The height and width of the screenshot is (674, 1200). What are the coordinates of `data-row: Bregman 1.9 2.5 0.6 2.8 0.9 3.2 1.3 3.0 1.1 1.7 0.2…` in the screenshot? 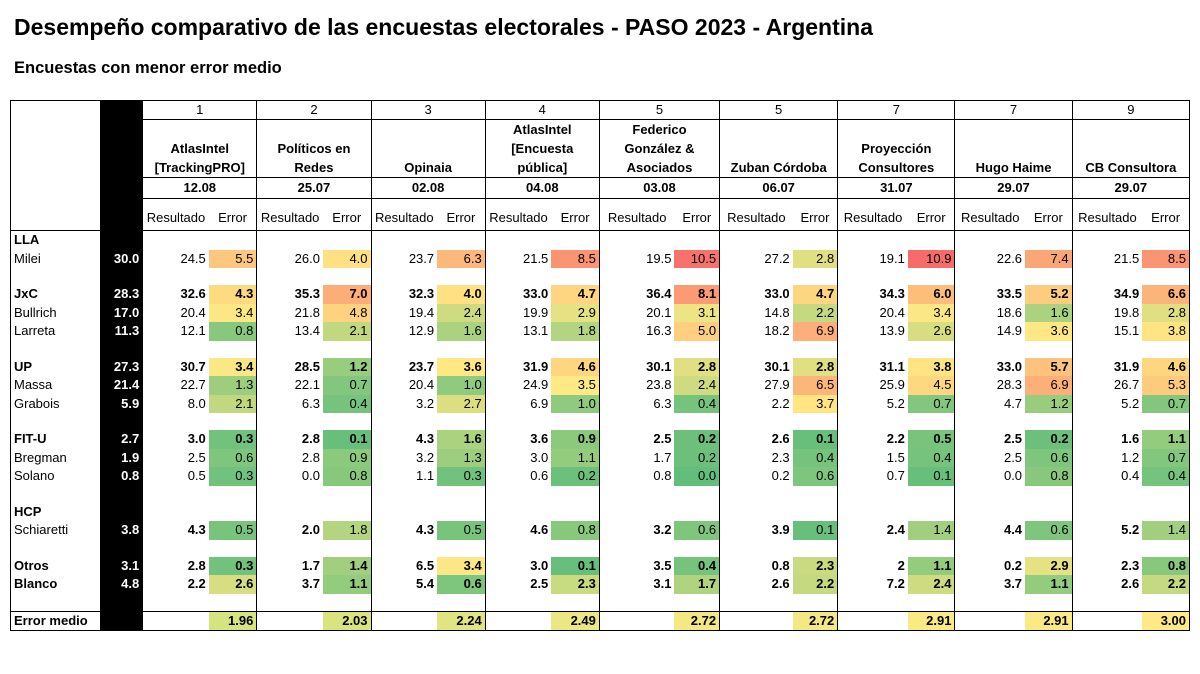 It's located at (601, 457).